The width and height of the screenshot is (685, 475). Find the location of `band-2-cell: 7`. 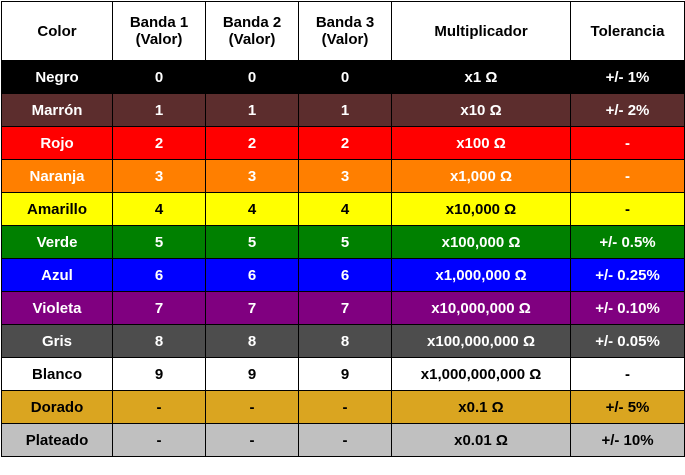

band-2-cell: 7 is located at coordinates (252, 308).